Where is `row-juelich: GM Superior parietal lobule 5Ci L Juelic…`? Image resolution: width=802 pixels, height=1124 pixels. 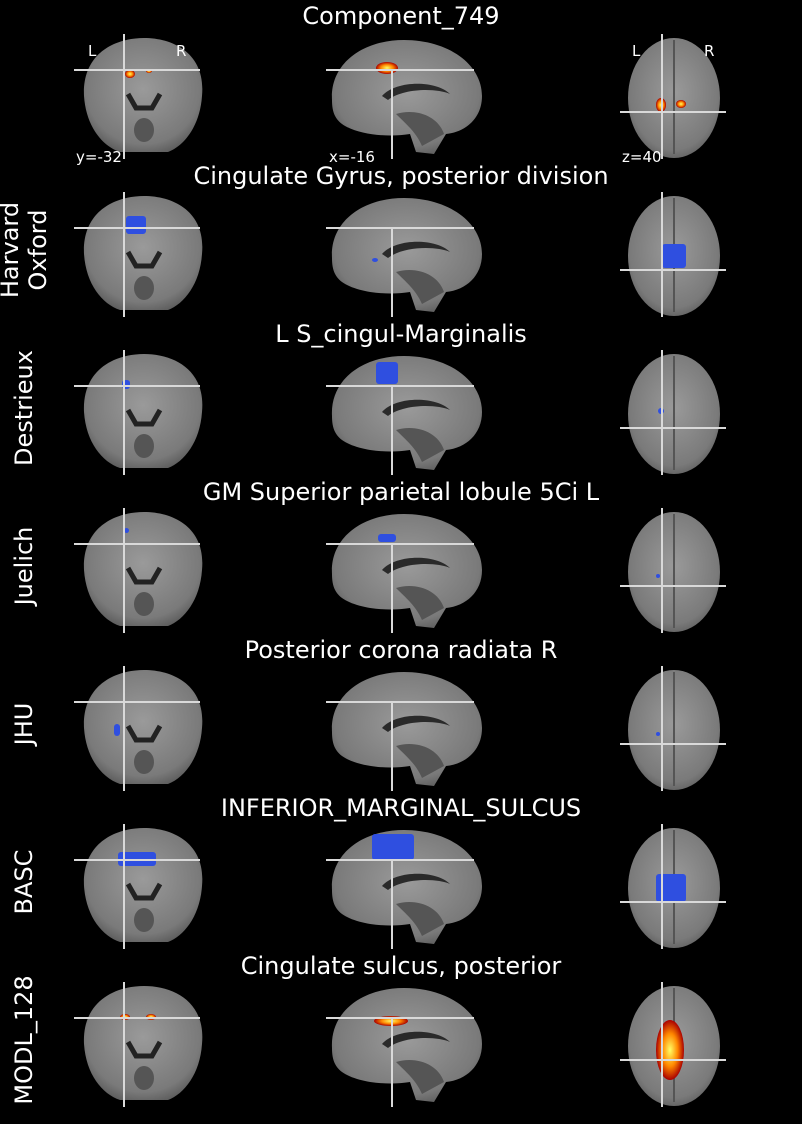
row-juelich: GM Superior parietal lobule 5Ci L Juelic… is located at coordinates (401, 555).